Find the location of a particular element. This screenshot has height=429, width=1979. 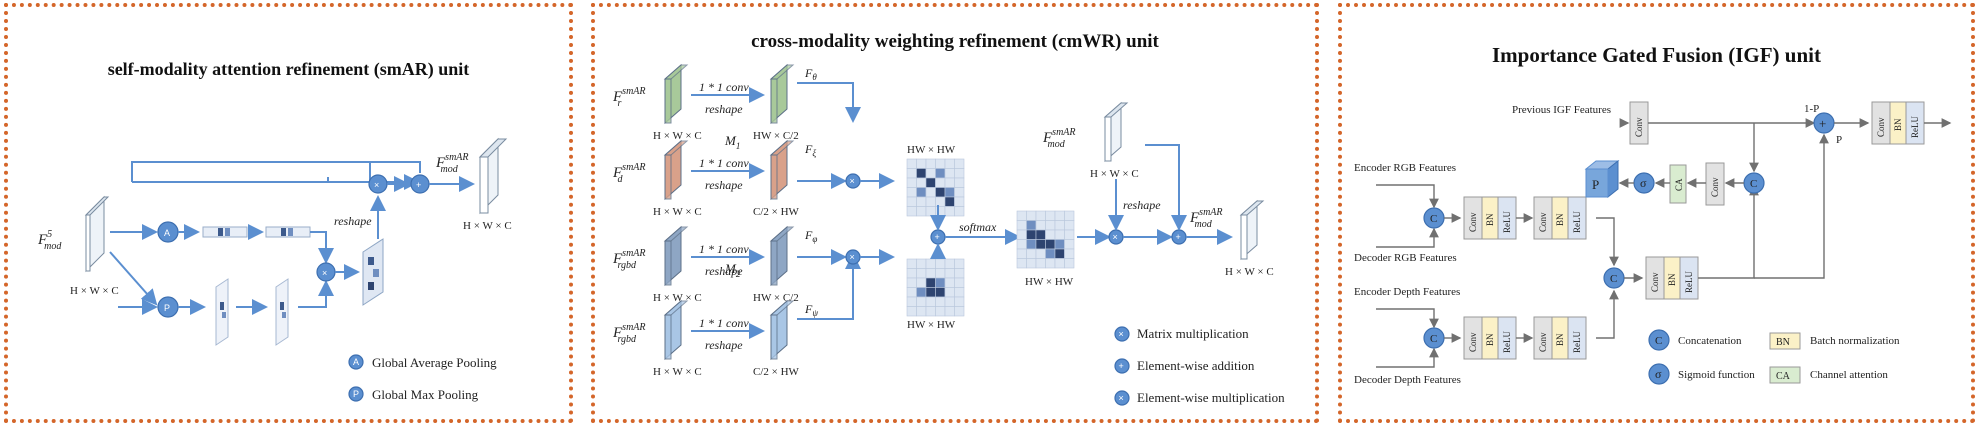

cmwr-output-dim: H × W × C is located at coordinates (1249, 272).